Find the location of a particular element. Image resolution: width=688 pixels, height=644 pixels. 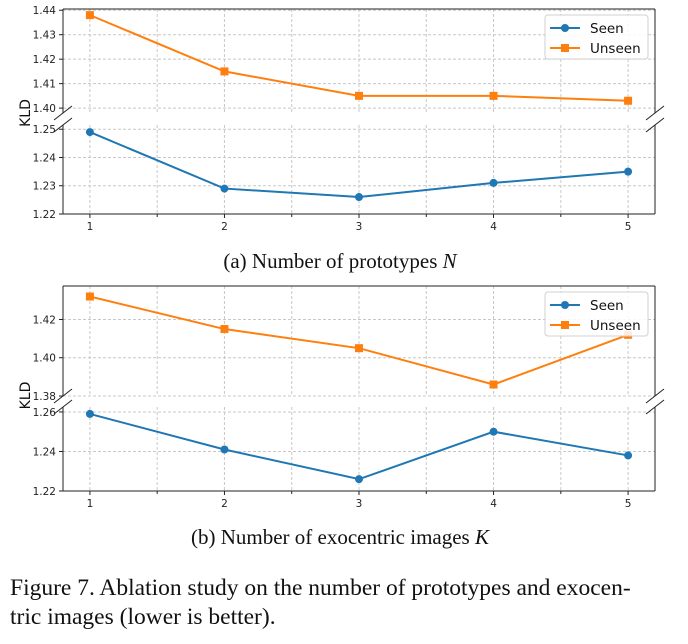

subcaption-b: (b) Number of exocentric images K is located at coordinates (340, 537).